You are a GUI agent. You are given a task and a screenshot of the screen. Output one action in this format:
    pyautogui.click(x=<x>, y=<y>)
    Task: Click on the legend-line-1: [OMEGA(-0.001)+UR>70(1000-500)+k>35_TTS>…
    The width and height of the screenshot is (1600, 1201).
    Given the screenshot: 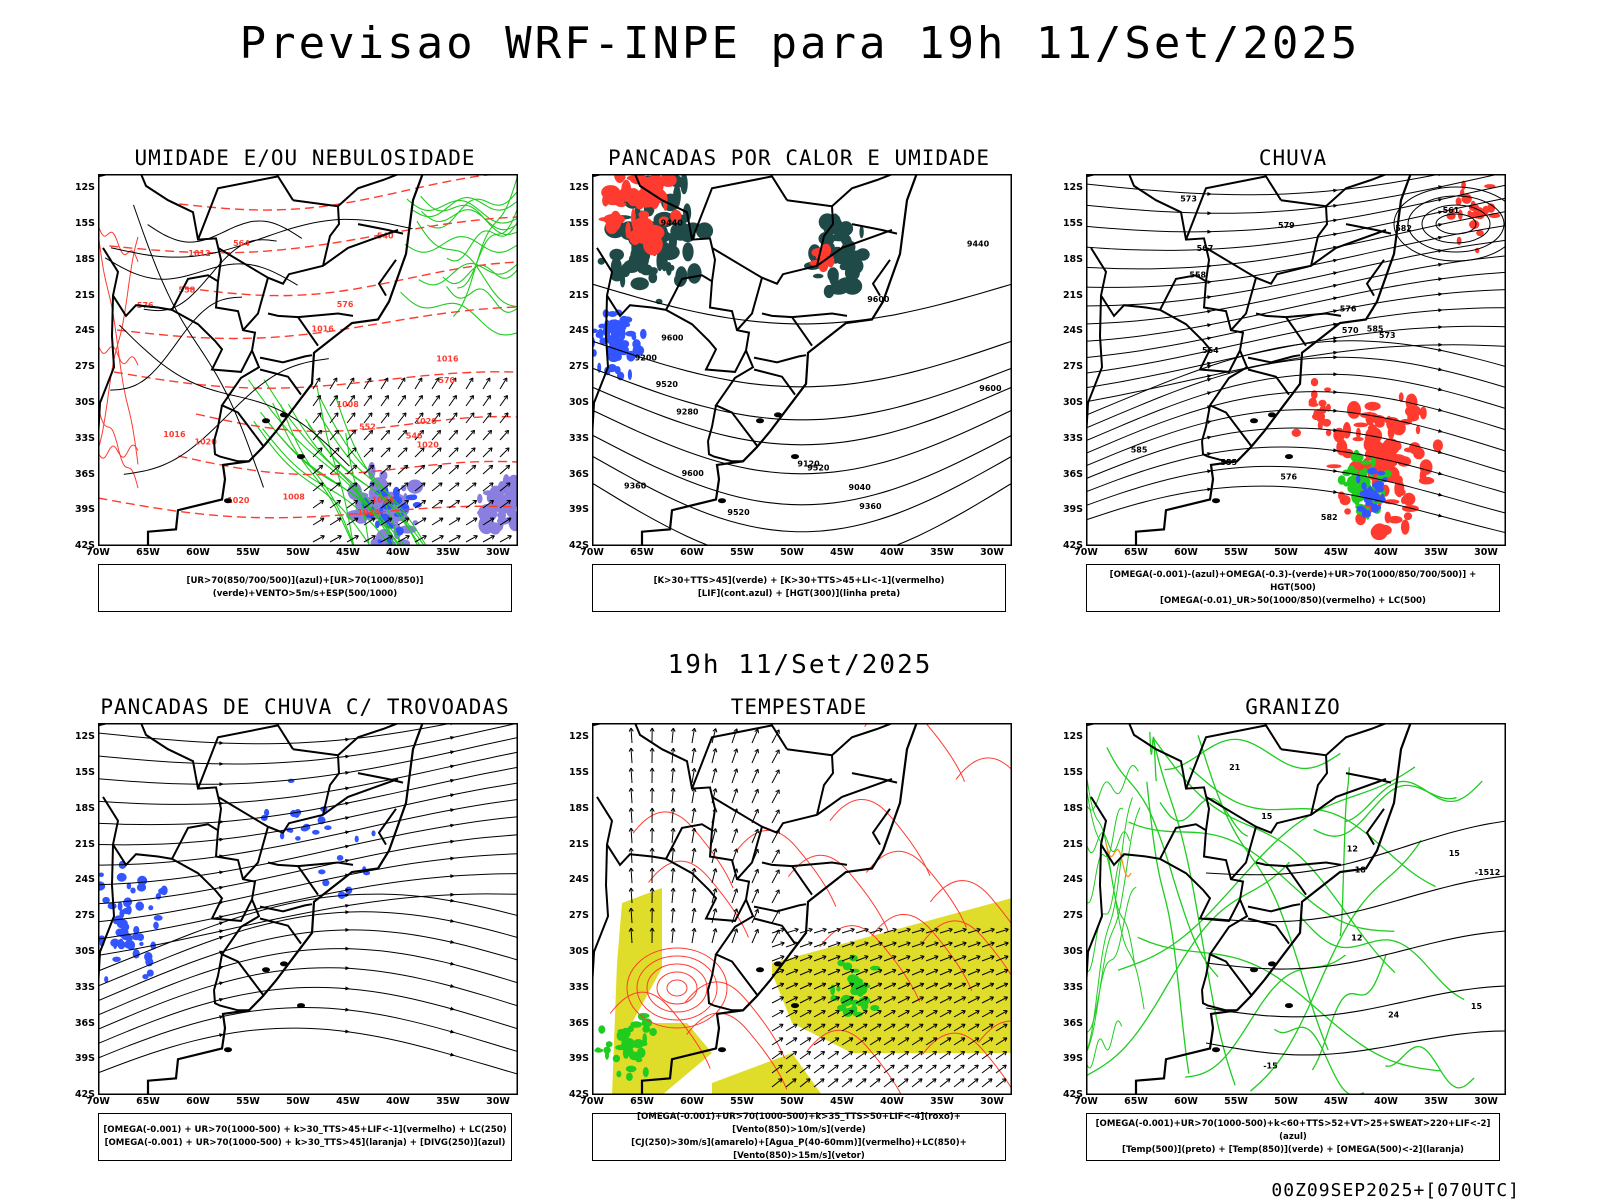 What is the action you would take?
    pyautogui.click(x=799, y=1124)
    